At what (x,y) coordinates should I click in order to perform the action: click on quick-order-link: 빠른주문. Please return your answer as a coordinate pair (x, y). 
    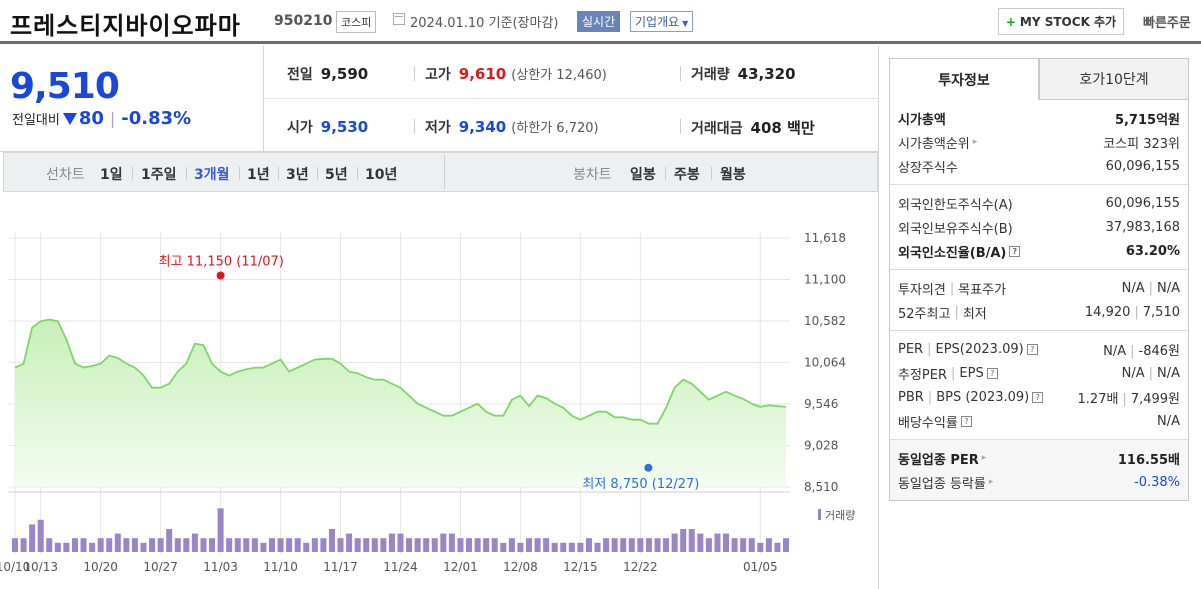
    Looking at the image, I should click on (1167, 23).